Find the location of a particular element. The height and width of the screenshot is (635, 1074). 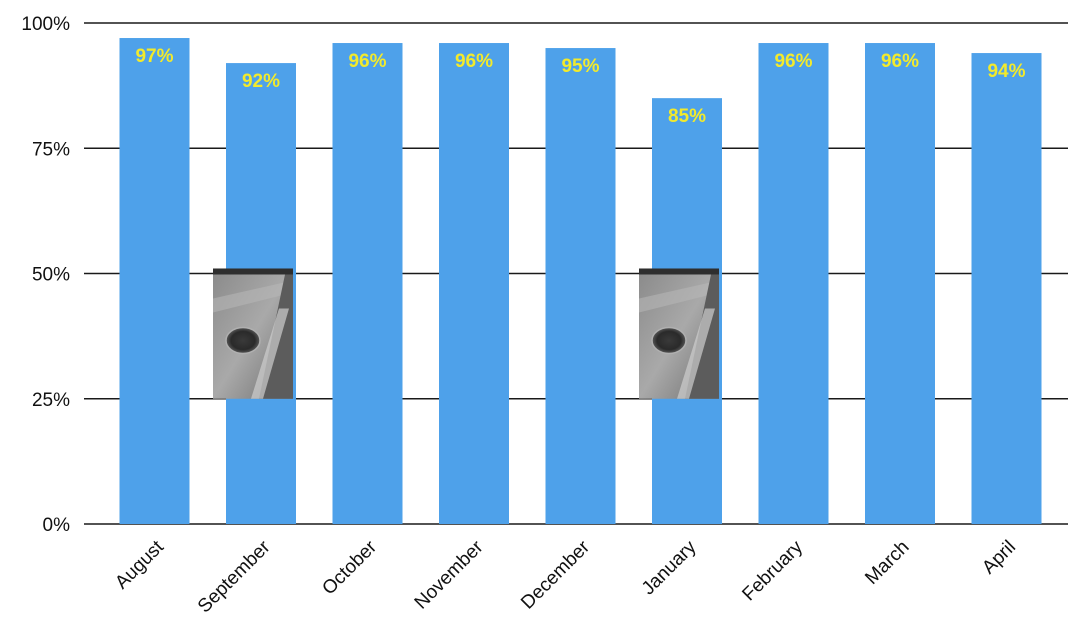

y-axis-tick-labels: 0% 25% 50% 75% 100% is located at coordinates (45, 275).